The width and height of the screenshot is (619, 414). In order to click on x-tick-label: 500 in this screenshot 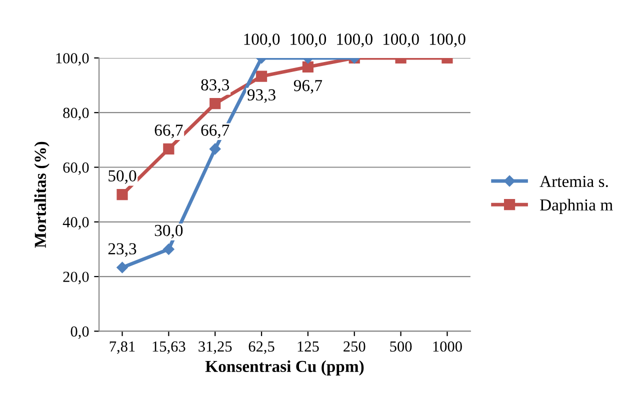, I will do `click(401, 346)`.